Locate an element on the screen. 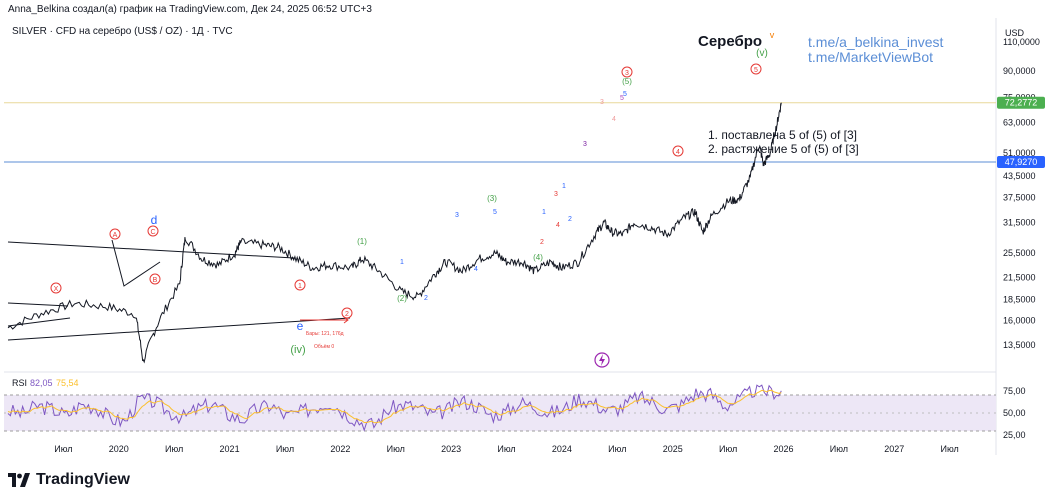 Image resolution: width=1048 pixels, height=502 pixels. sub-wave-2: 2 is located at coordinates (542, 242).